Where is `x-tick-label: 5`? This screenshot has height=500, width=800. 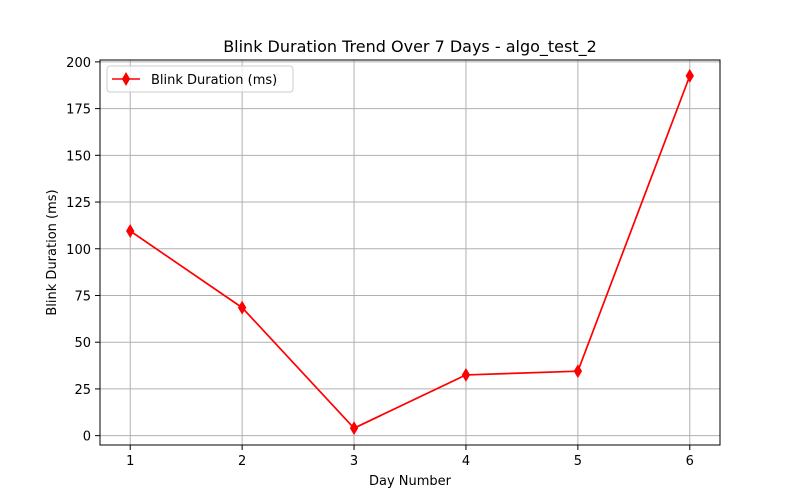 x-tick-label: 5 is located at coordinates (578, 461).